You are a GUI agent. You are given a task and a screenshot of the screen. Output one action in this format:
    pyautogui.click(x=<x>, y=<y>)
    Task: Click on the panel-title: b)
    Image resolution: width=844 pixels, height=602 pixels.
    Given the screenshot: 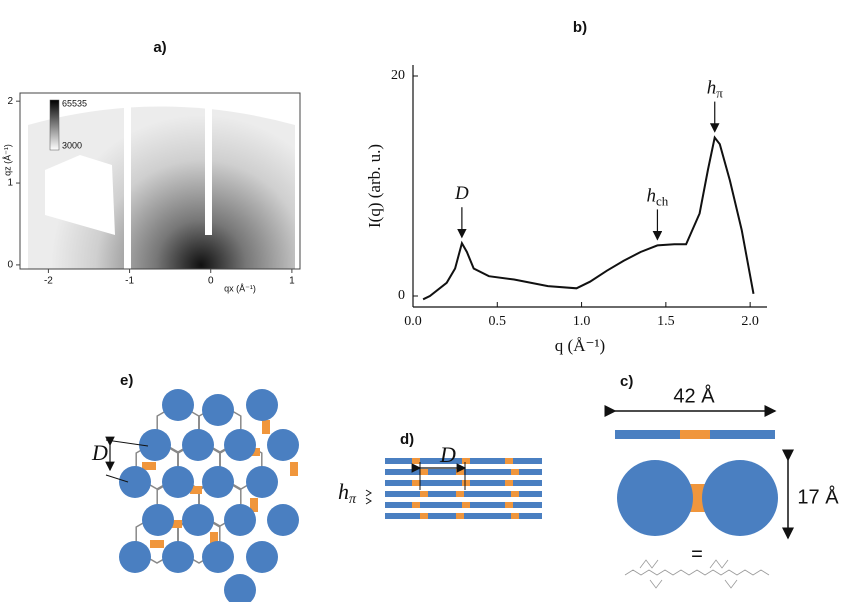 What is the action you would take?
    pyautogui.click(x=580, y=27)
    